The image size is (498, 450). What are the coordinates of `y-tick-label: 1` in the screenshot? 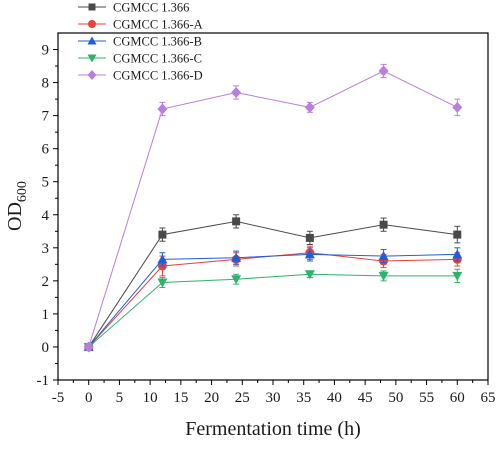 It's located at (46, 315).